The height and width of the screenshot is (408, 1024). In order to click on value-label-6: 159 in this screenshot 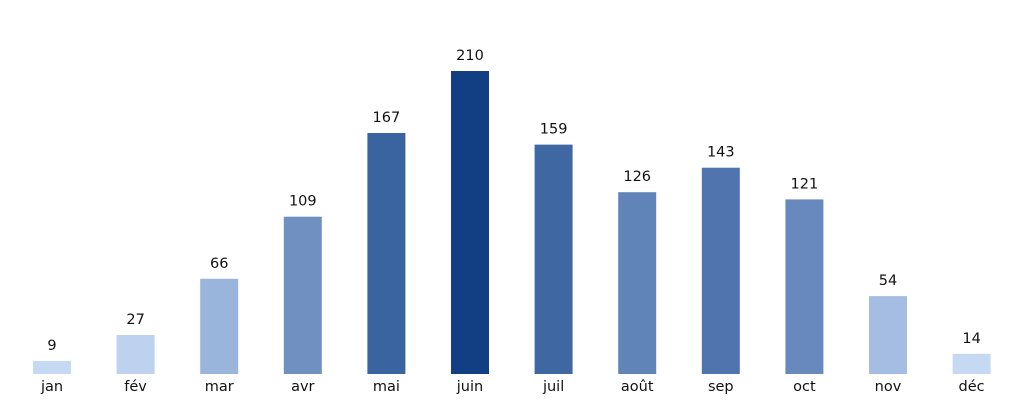, I will do `click(554, 130)`.